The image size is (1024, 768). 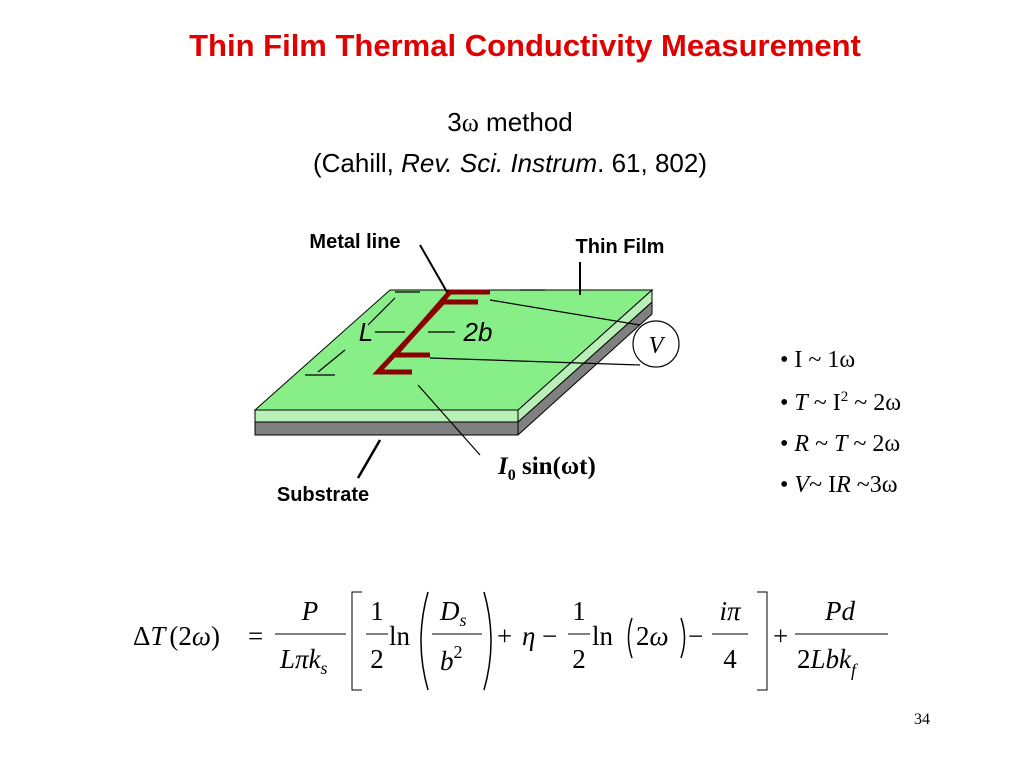 What do you see at coordinates (141, 636) in the screenshot?
I see `text: Δ` at bounding box center [141, 636].